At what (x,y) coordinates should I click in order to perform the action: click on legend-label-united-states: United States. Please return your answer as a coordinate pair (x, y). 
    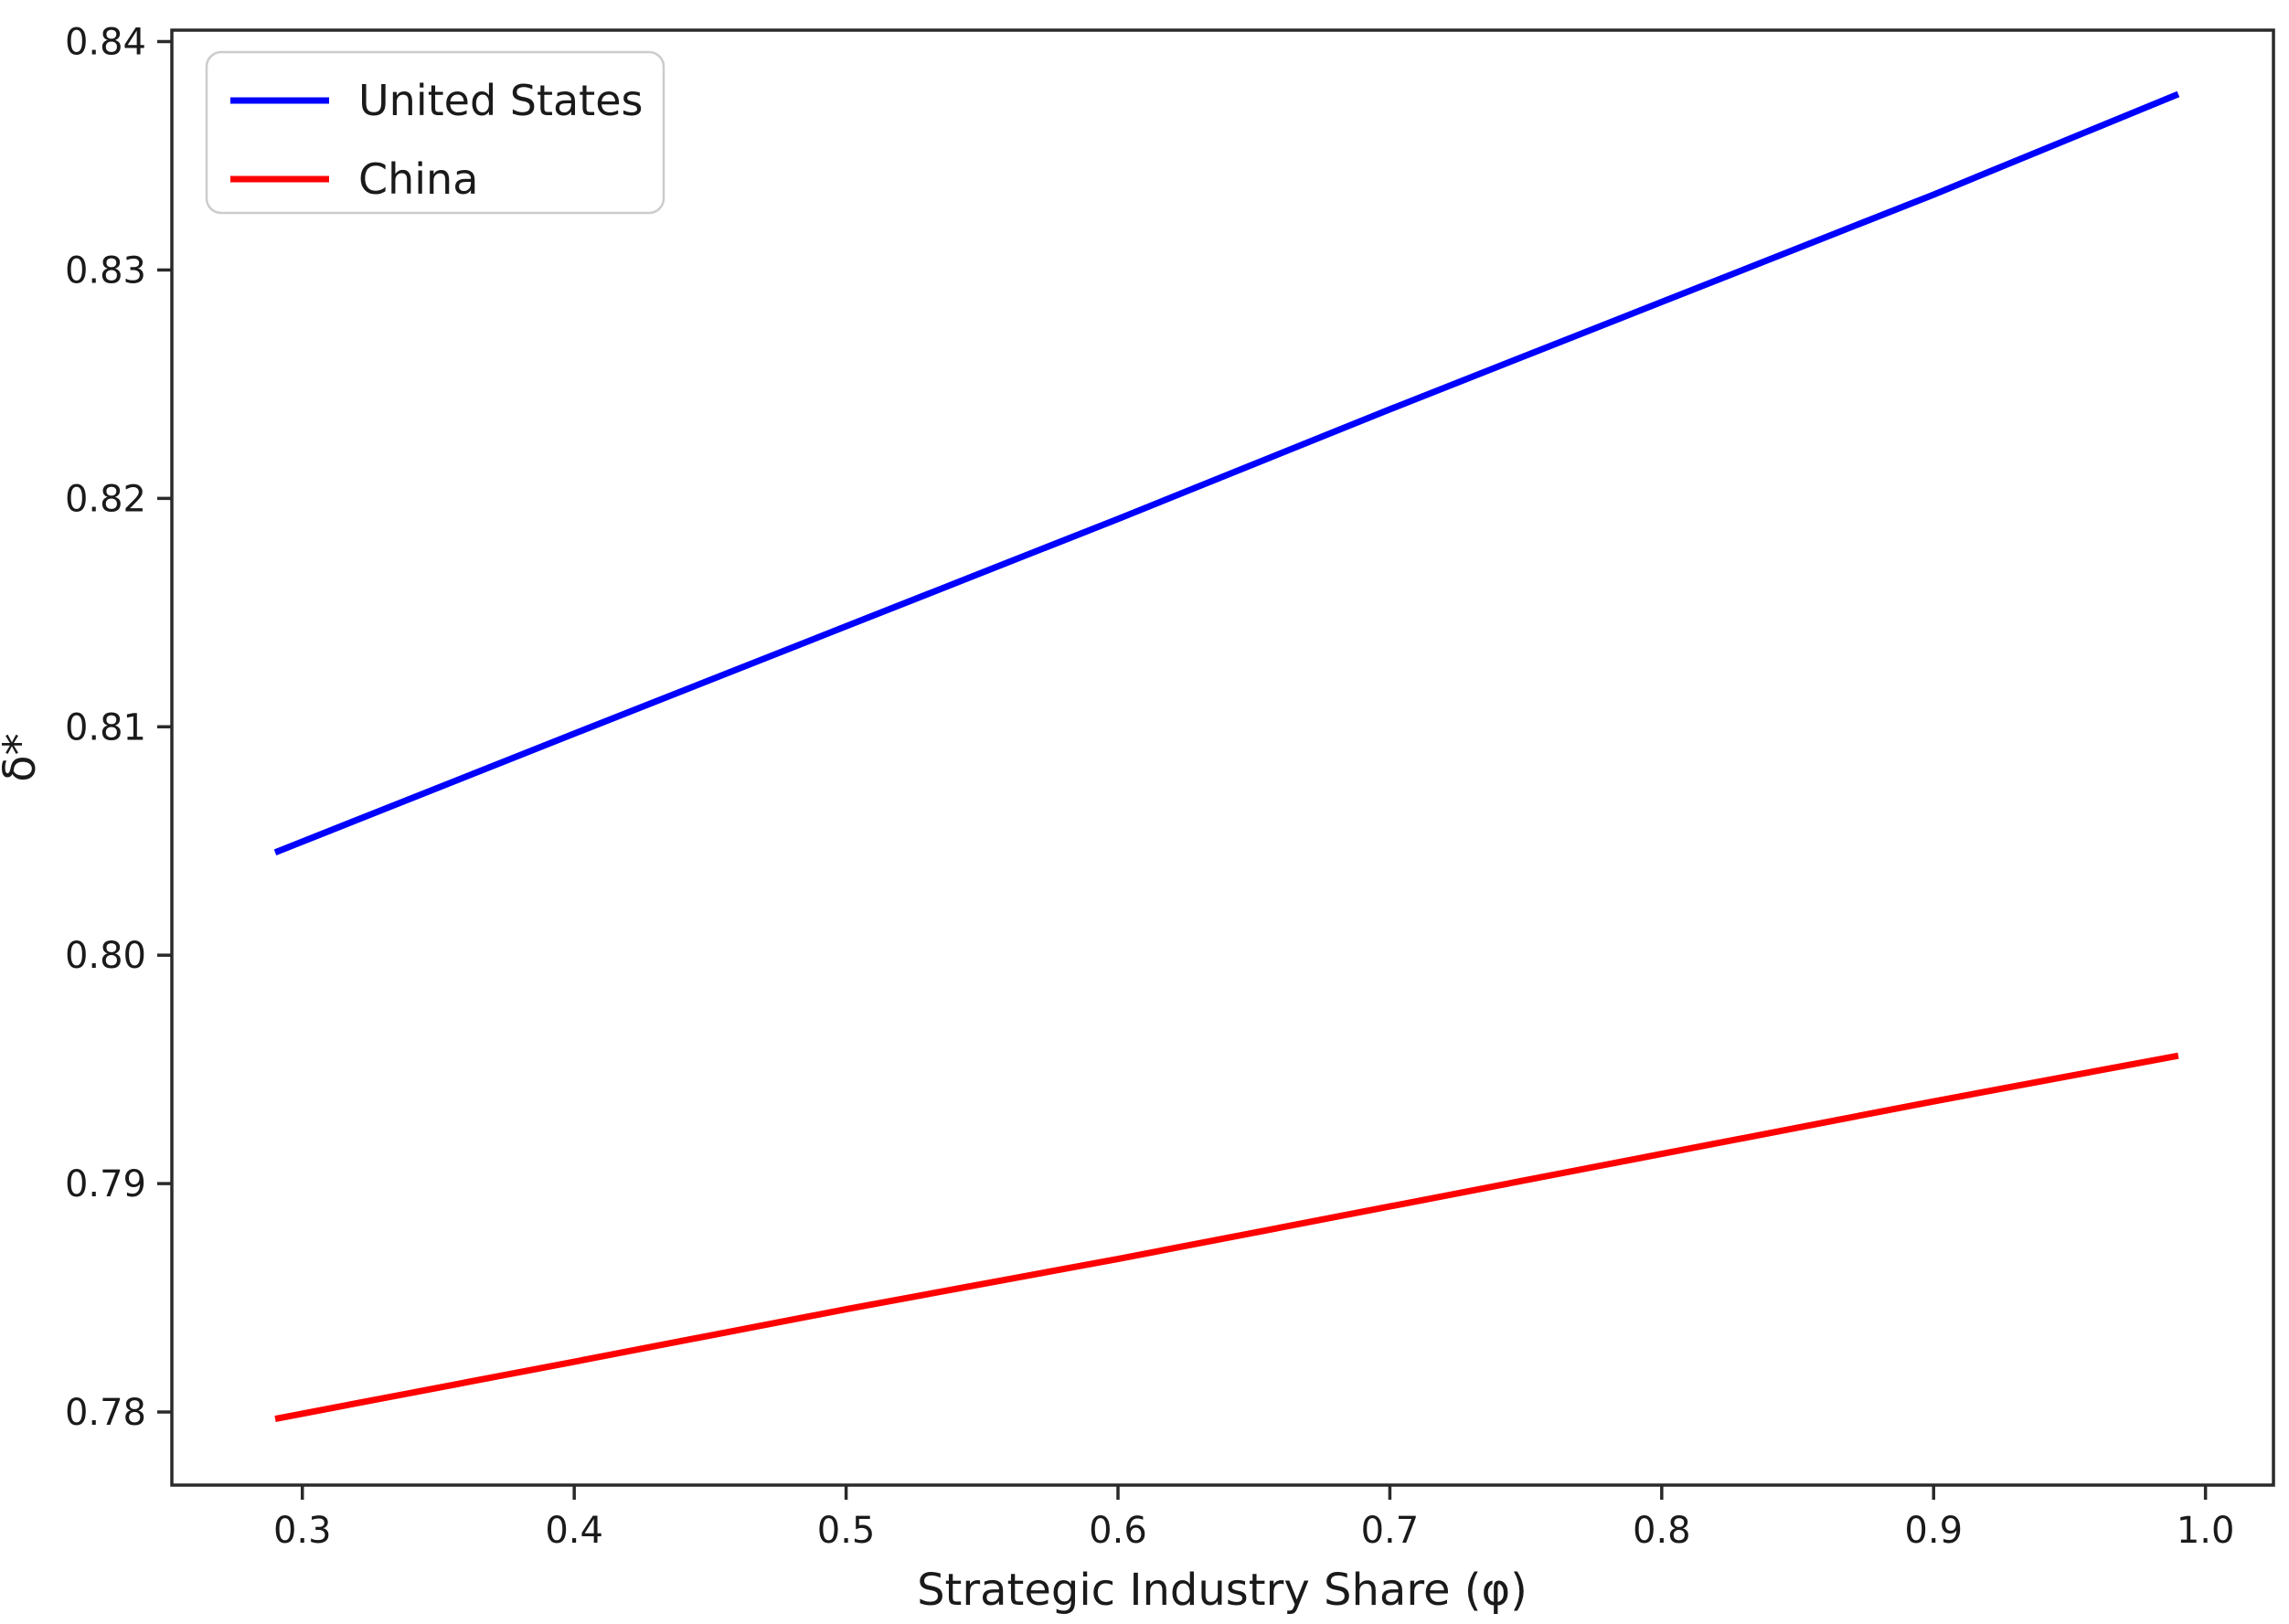
    Looking at the image, I should click on (501, 100).